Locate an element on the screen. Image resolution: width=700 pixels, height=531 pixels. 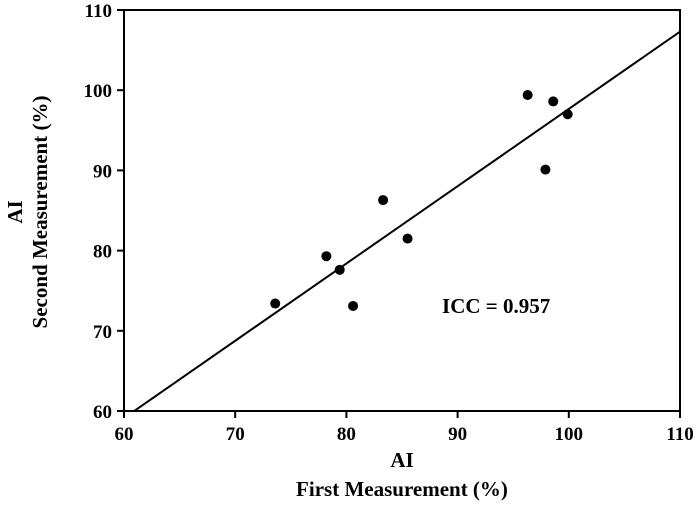
y-axis-label-line2: Second Measurement (%) is located at coordinates (40, 212).